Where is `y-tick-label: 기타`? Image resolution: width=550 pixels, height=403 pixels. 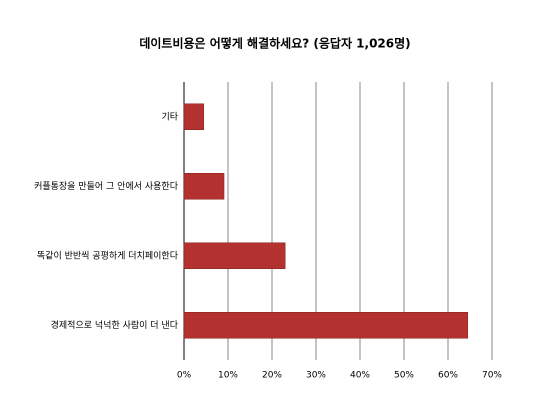 y-tick-label: 기타 is located at coordinates (169, 116).